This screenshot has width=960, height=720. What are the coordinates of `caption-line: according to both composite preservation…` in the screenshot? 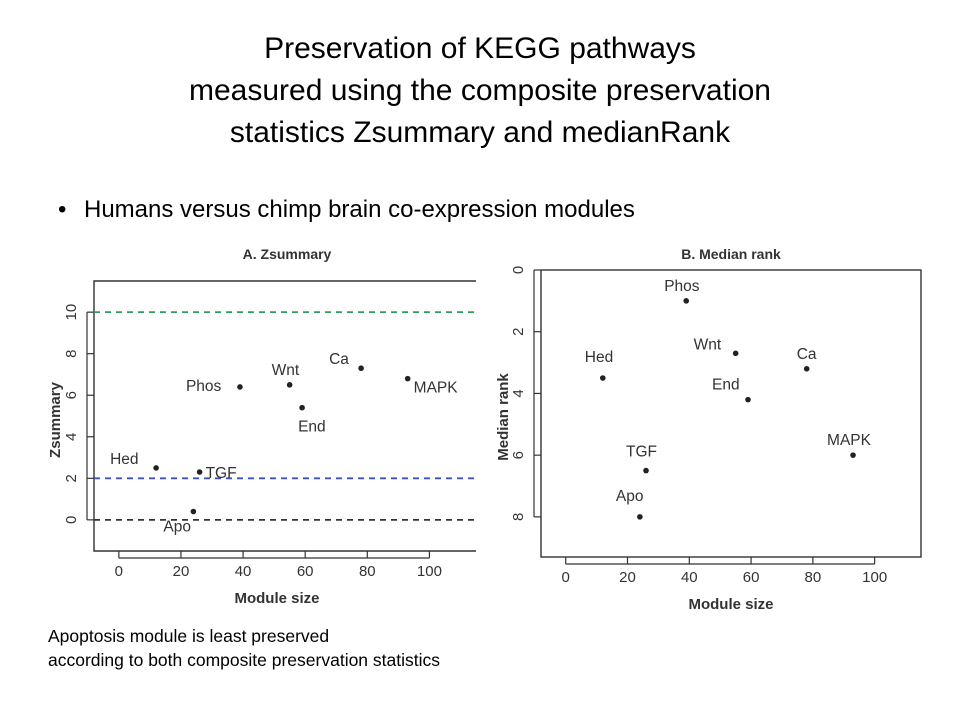 It's located at (244, 660).